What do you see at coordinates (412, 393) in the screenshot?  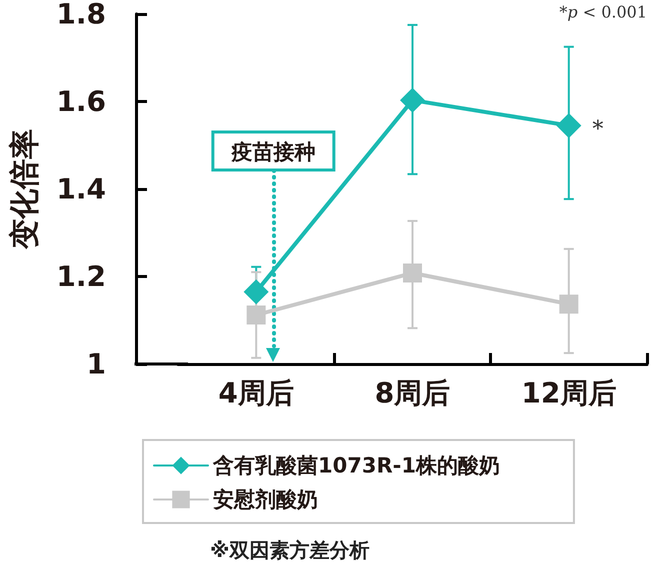 I see `x-tick-label: 8周后` at bounding box center [412, 393].